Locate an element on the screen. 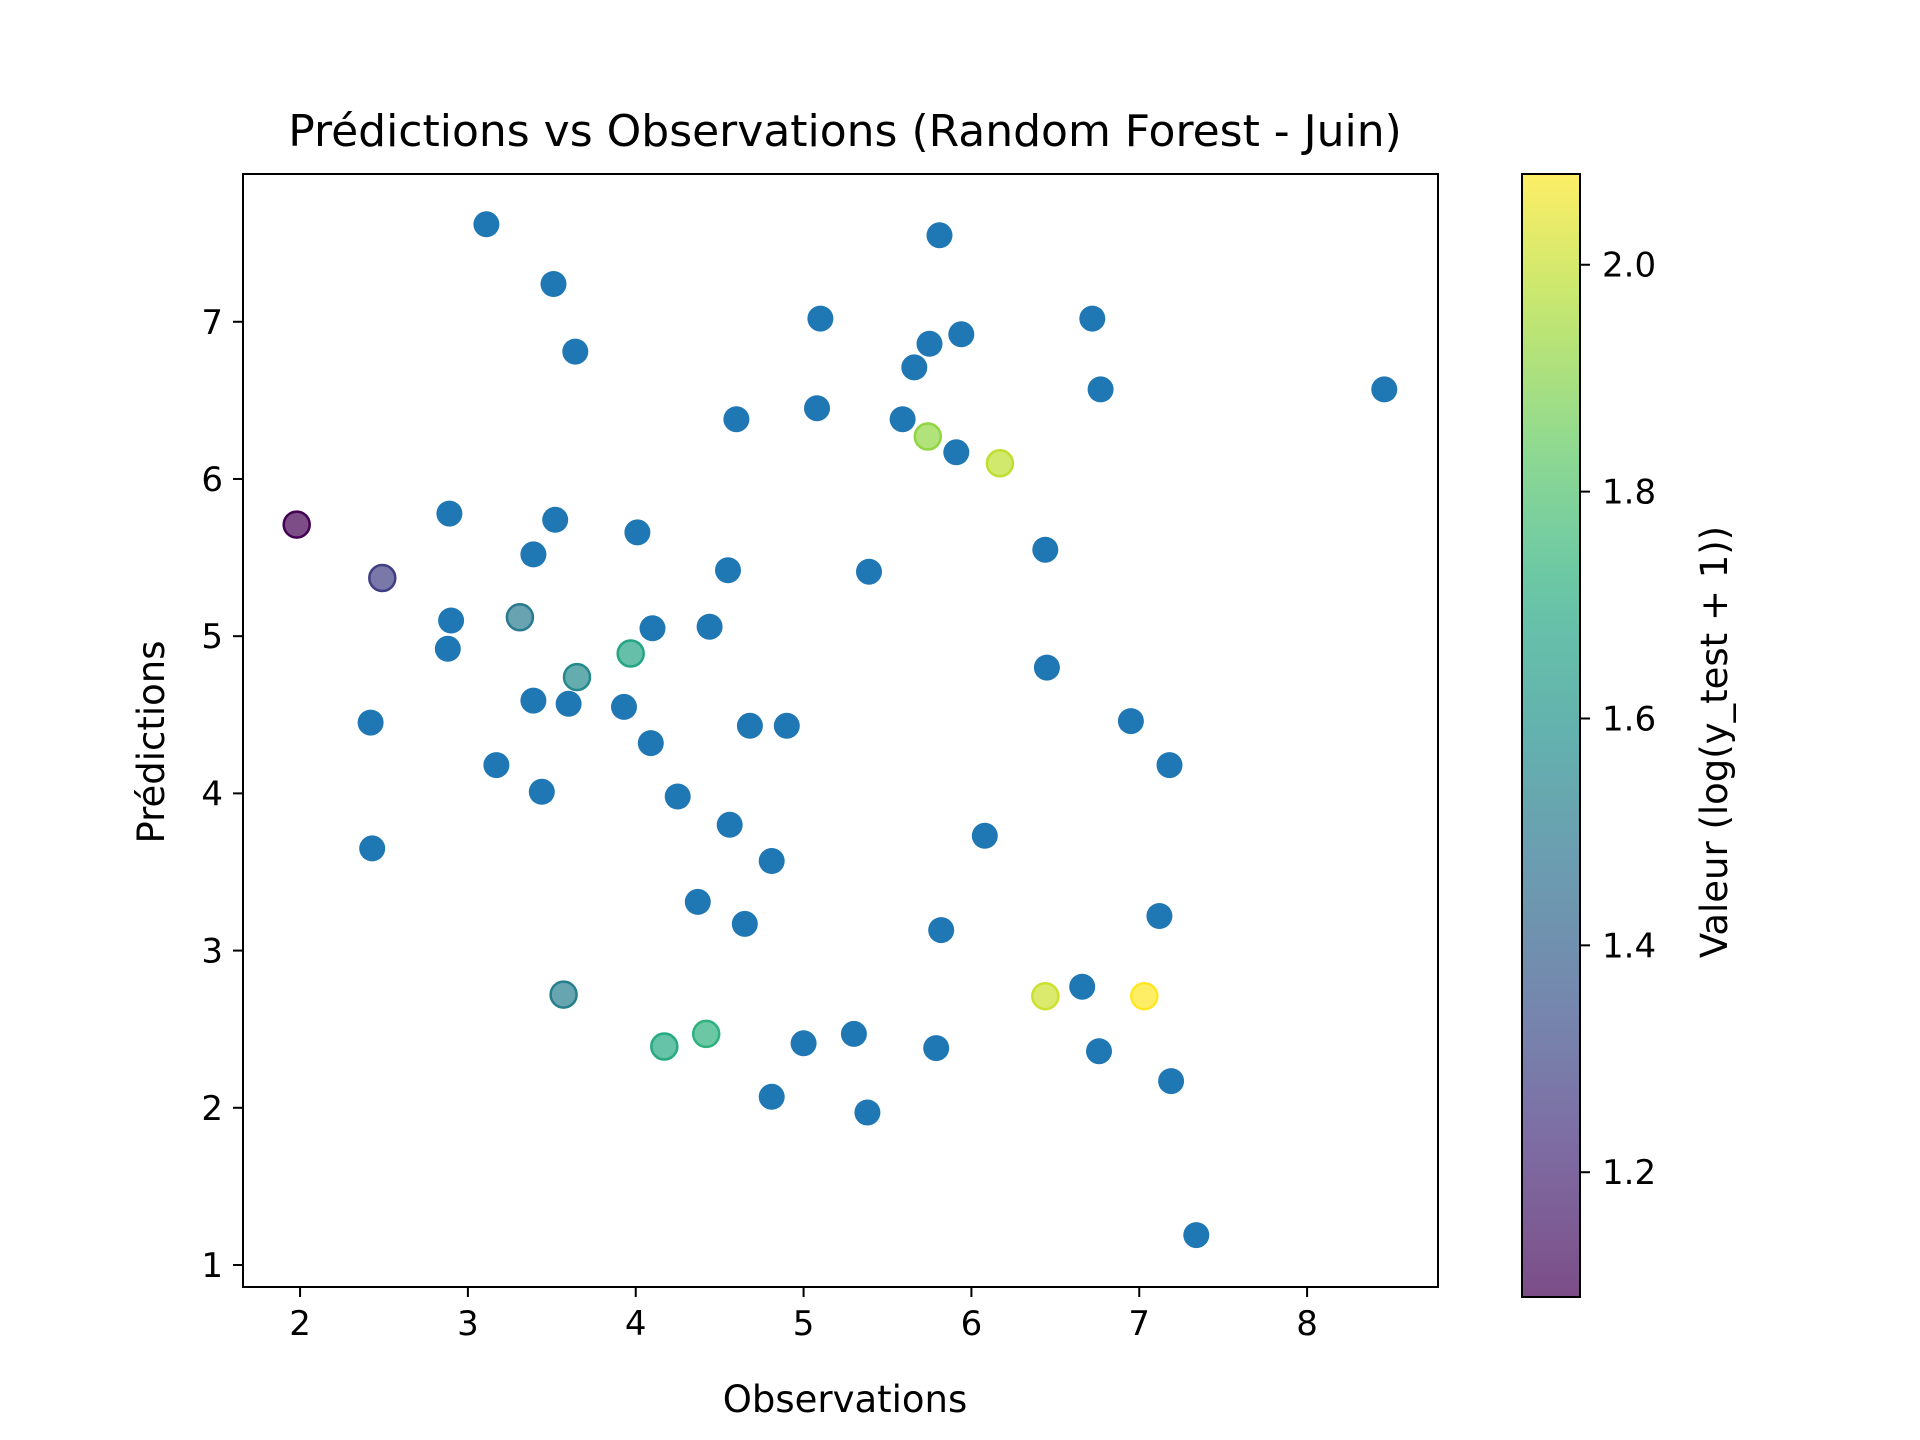 Image resolution: width=1920 pixels, height=1440 pixels. x-tick-label: 5 is located at coordinates (804, 1324).